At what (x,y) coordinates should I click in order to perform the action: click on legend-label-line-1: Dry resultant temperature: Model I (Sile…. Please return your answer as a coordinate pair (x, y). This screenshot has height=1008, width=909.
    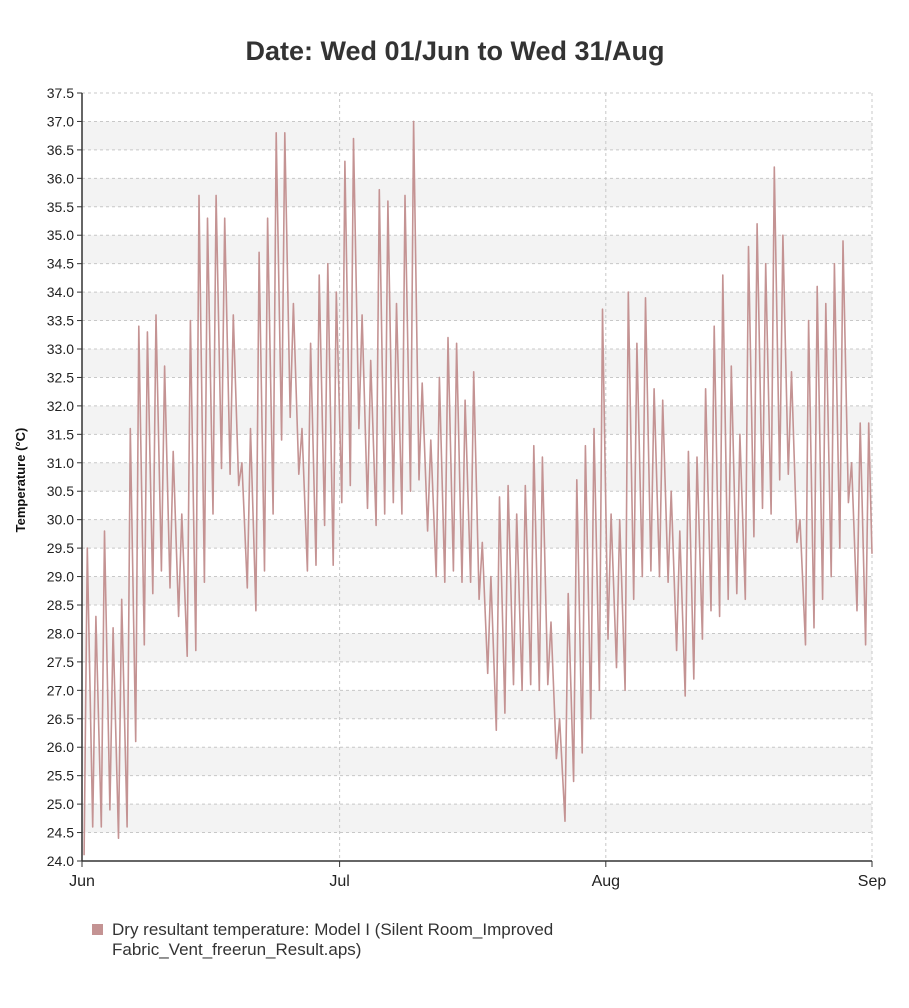
    Looking at the image, I should click on (333, 929).